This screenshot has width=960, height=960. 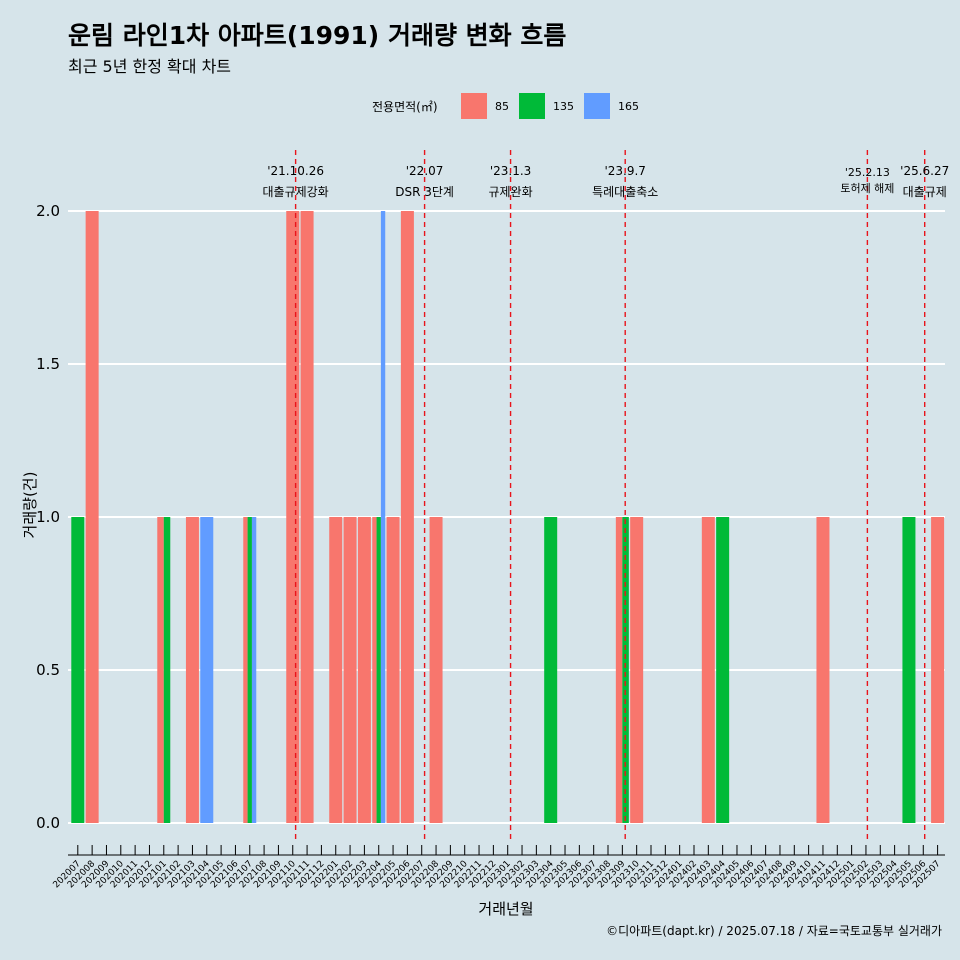 What do you see at coordinates (405, 107) in the screenshot?
I see `legend-title: 전용면적(㎡)` at bounding box center [405, 107].